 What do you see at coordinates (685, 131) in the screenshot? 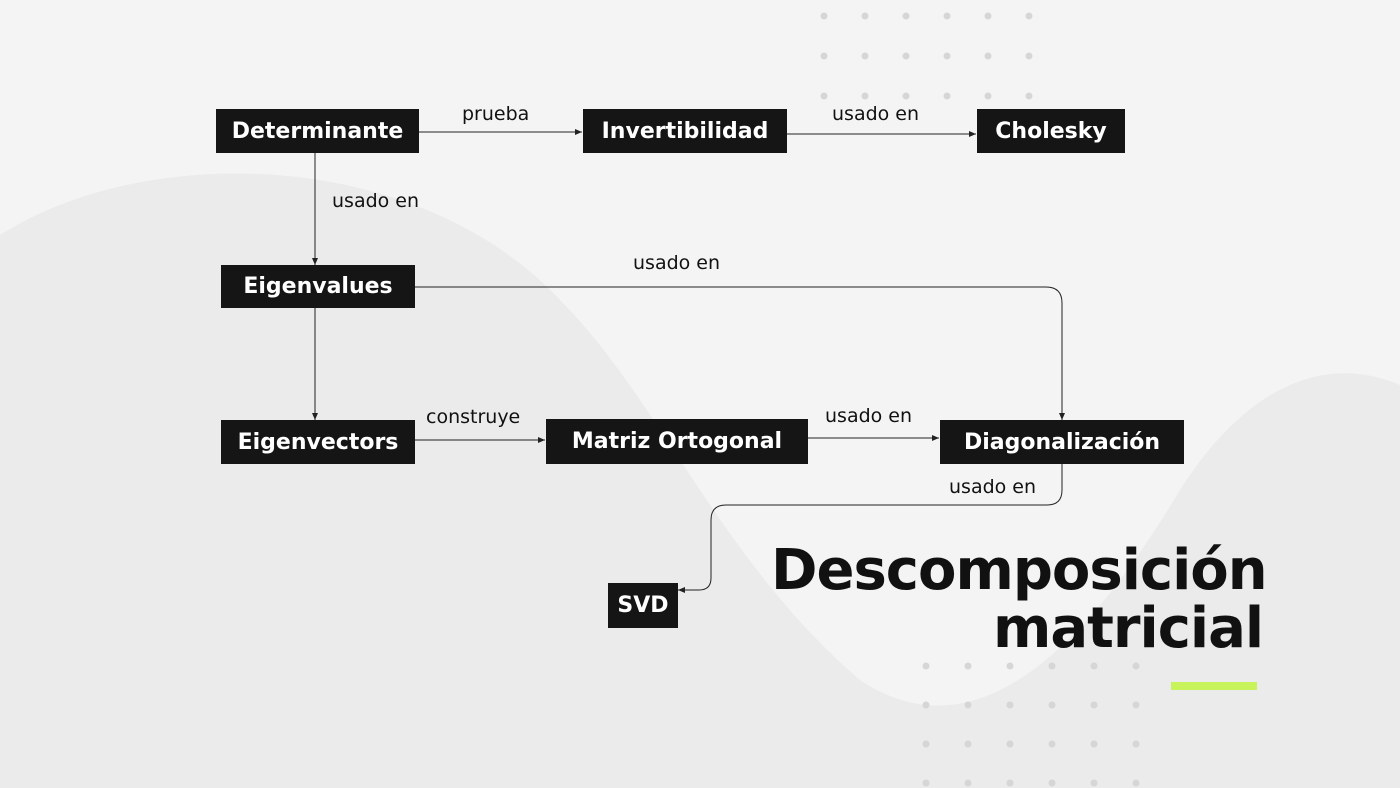
I see `node-invertibilidad: Invertibilidad` at bounding box center [685, 131].